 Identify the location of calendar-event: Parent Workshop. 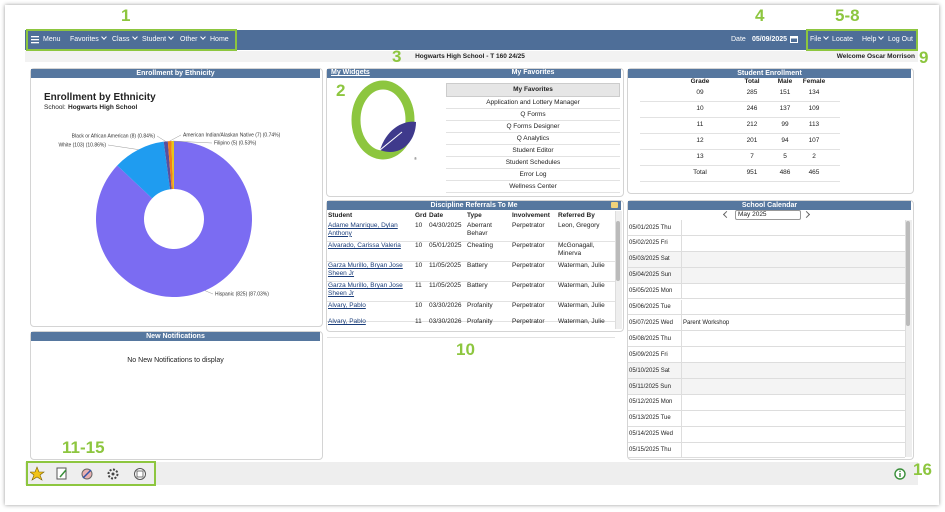
(706, 322).